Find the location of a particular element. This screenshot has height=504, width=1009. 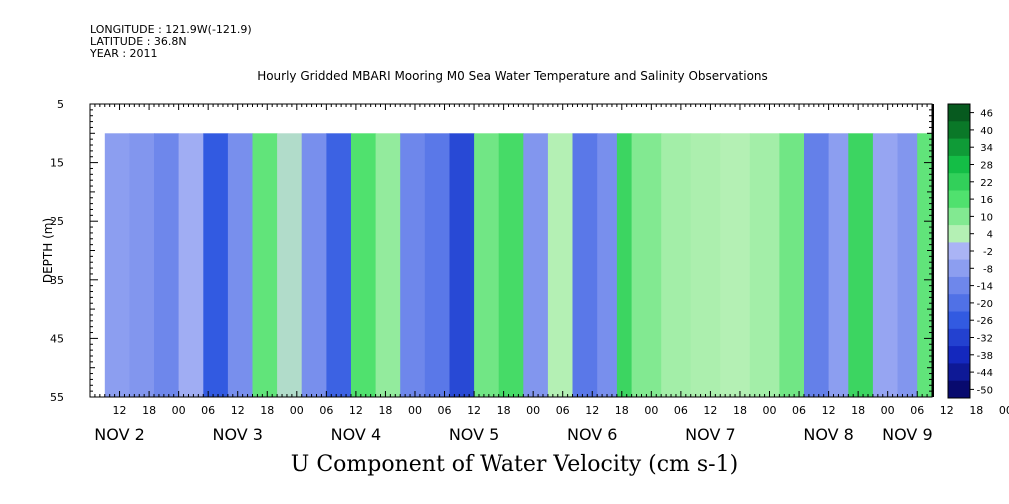

longitude-label: LONGITUDE : 121.9W(-121.9) is located at coordinates (171, 29).